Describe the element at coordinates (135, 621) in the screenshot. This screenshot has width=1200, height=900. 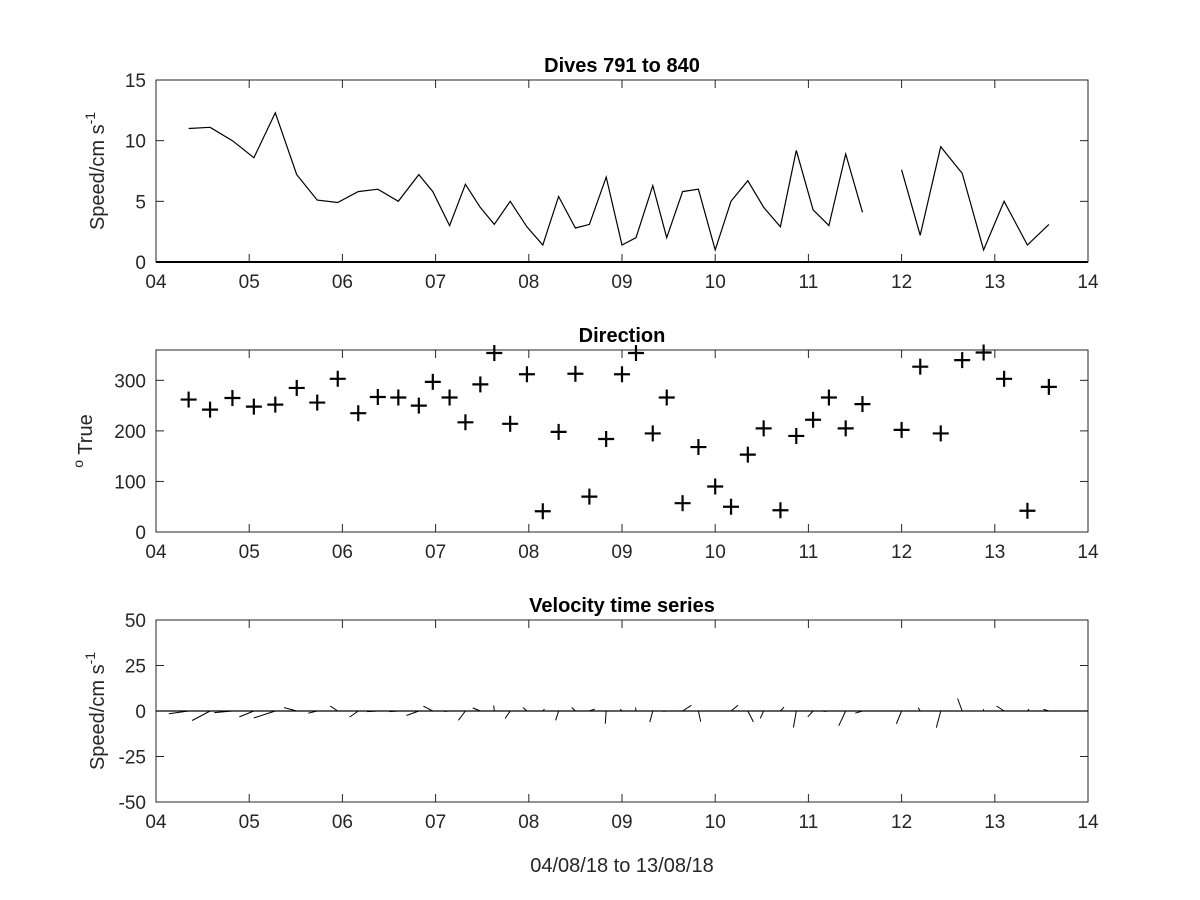
I see `velocity-y-tick-label: 50` at that location.